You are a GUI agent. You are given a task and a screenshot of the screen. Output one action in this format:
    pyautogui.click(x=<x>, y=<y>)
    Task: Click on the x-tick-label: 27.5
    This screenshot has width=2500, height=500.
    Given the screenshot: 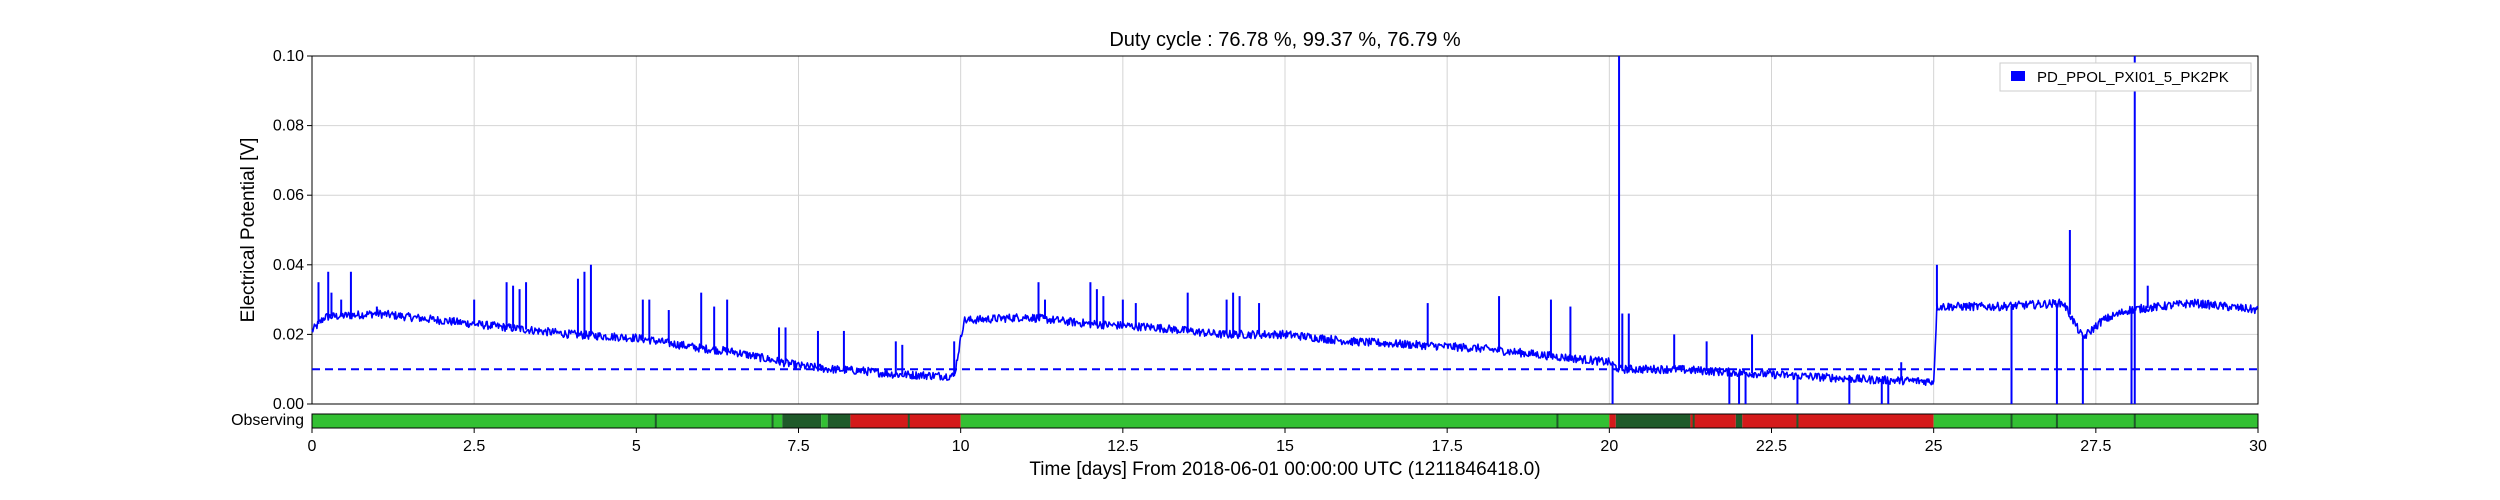 What is the action you would take?
    pyautogui.click(x=2095, y=446)
    